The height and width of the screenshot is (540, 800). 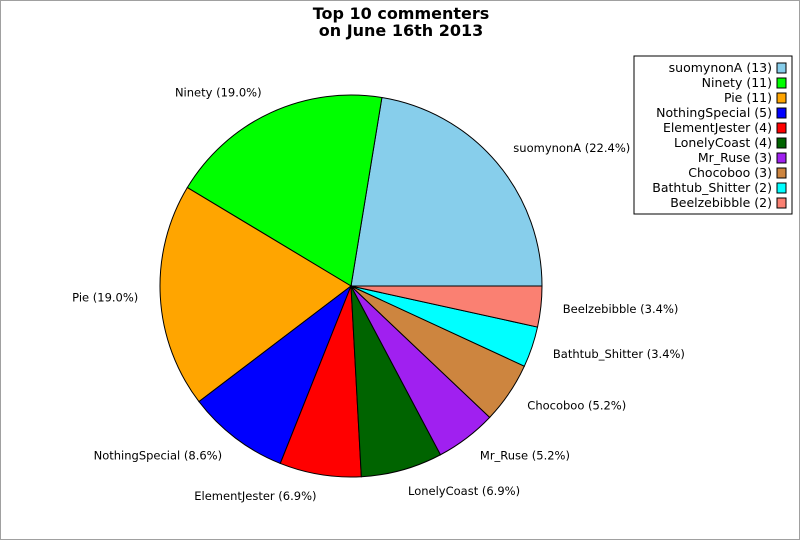 What do you see at coordinates (275, 374) in the screenshot?
I see `slice-nothingspecial` at bounding box center [275, 374].